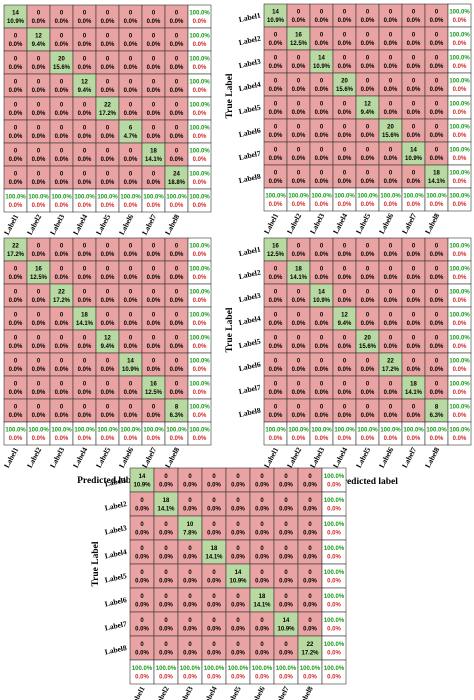 The width and height of the screenshot is (474, 700). I want to click on cell-count-label: 22, so click(310, 645).